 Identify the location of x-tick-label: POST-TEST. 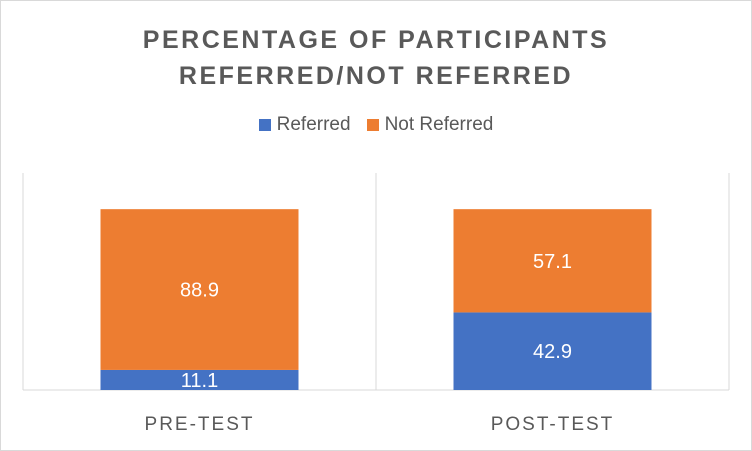
(553, 424).